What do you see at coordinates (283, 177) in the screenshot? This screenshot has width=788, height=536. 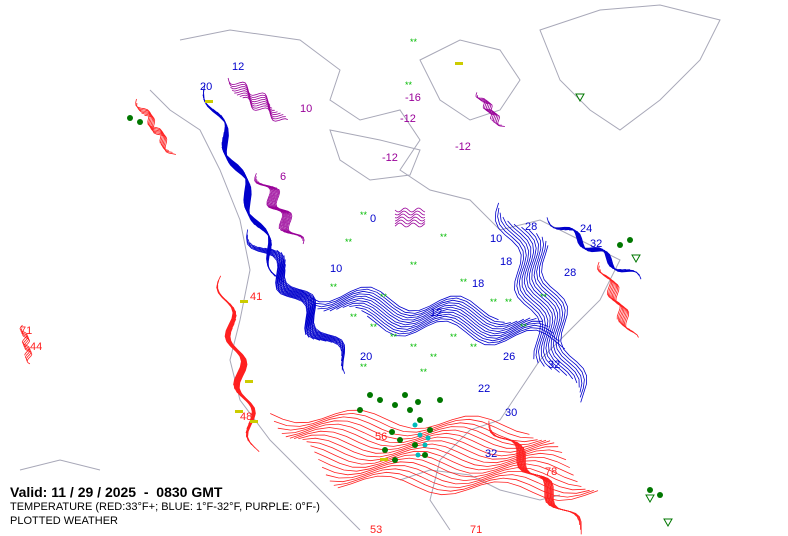 I see `contour-label: 6` at bounding box center [283, 177].